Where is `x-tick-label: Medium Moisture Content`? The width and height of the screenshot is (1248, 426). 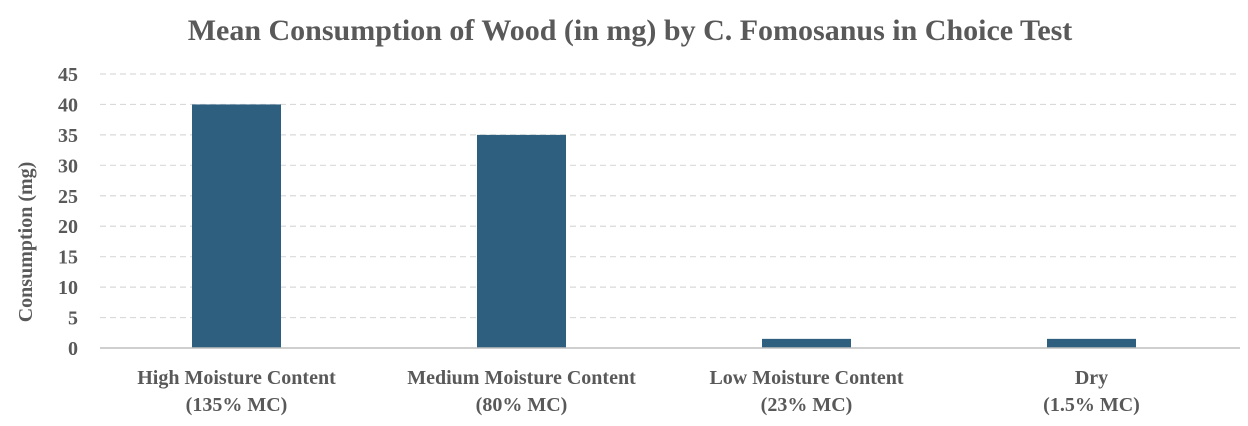
x-tick-label: Medium Moisture Content is located at coordinates (521, 378).